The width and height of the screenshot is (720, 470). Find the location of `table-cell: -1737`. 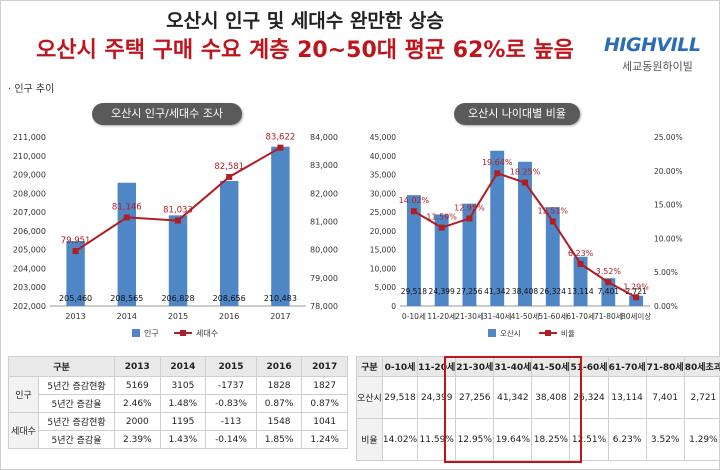

table-cell: -1737 is located at coordinates (231, 385).